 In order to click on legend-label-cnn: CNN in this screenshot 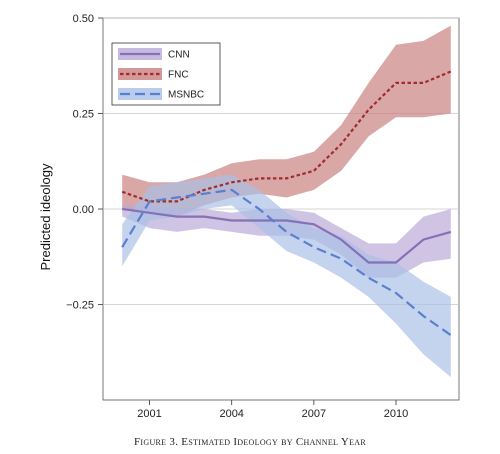, I will do `click(179, 55)`.